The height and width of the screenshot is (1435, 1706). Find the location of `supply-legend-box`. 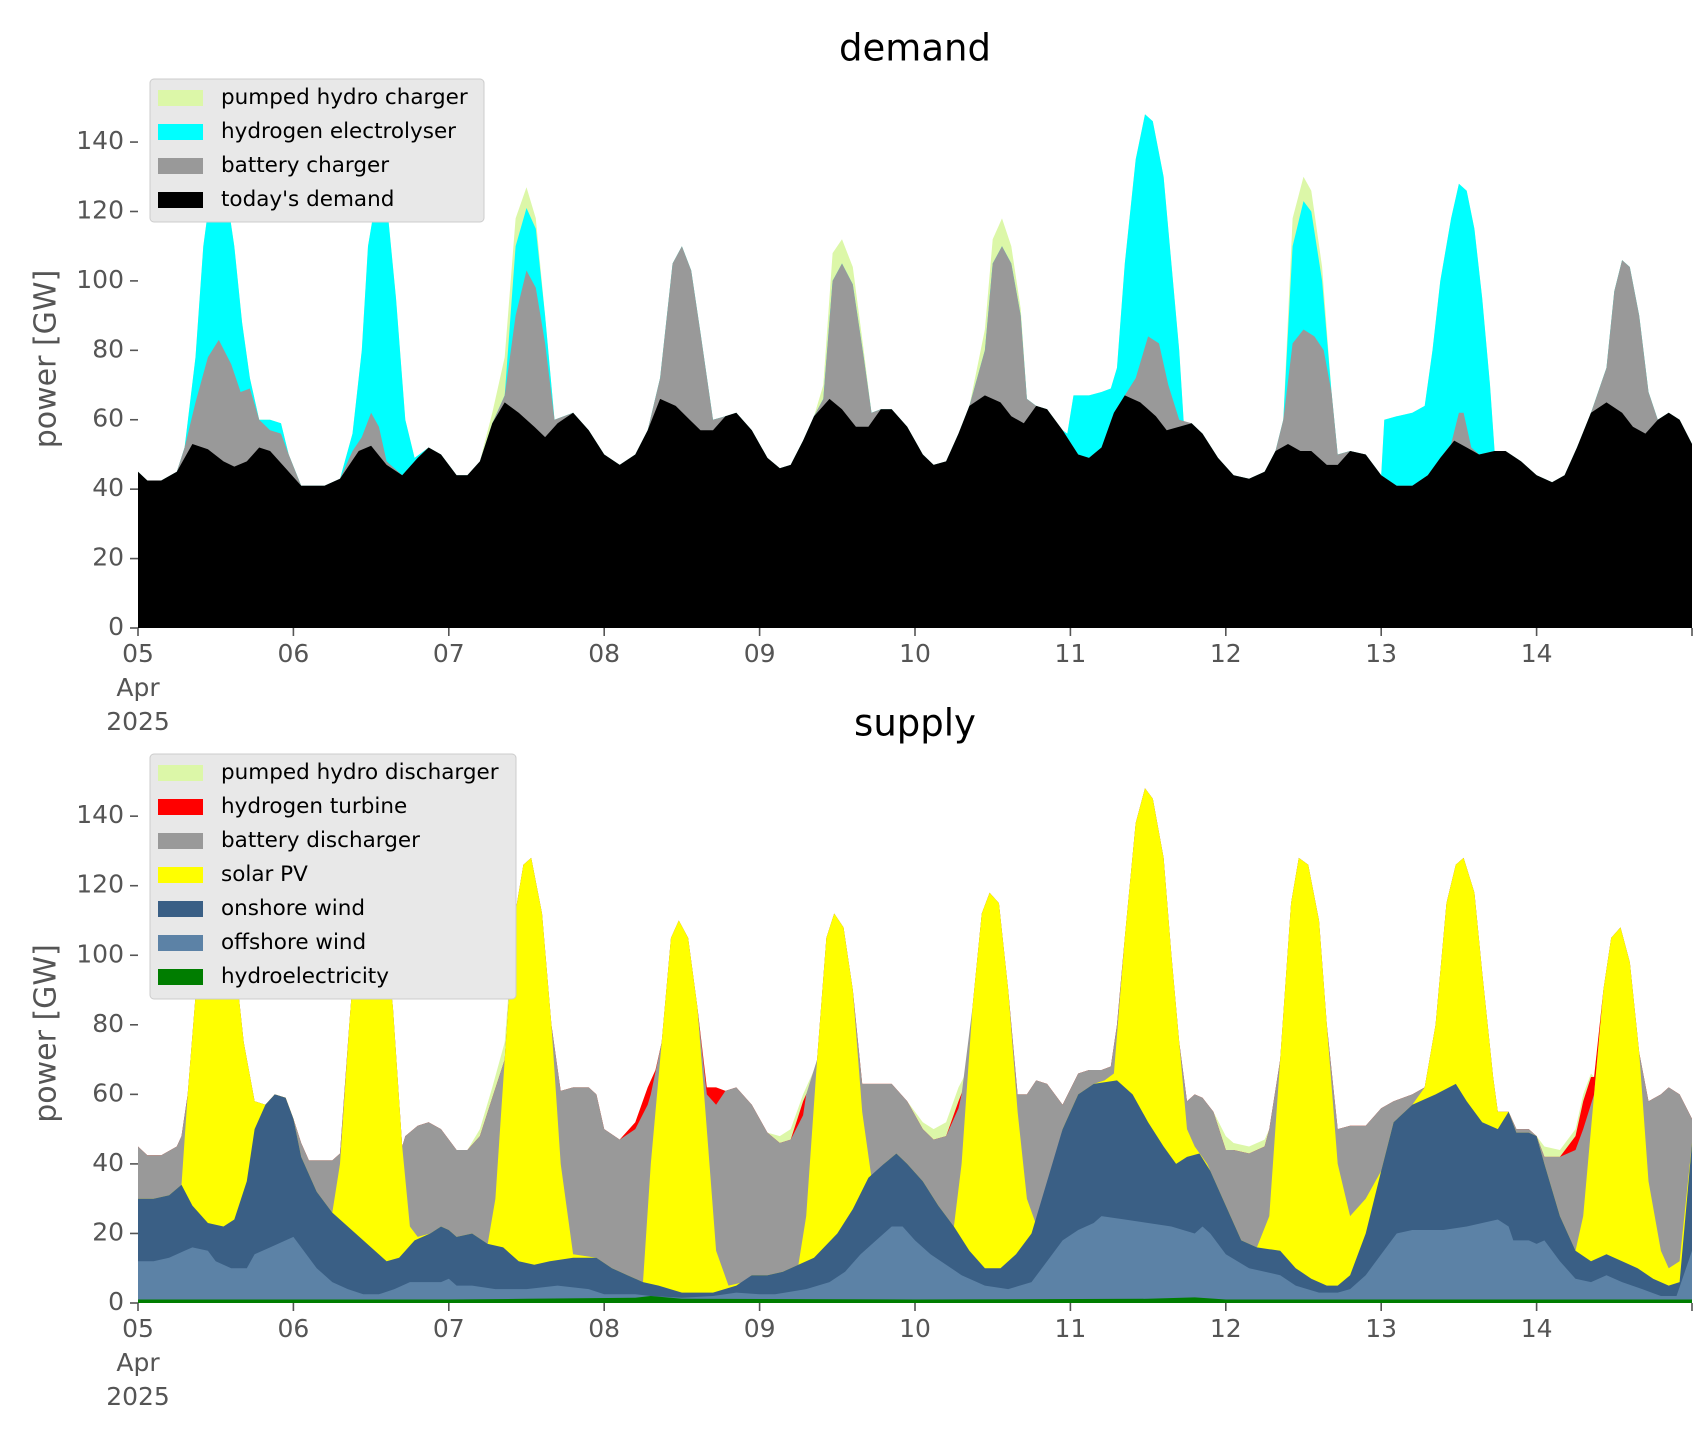

supply-legend-box is located at coordinates (333, 876).